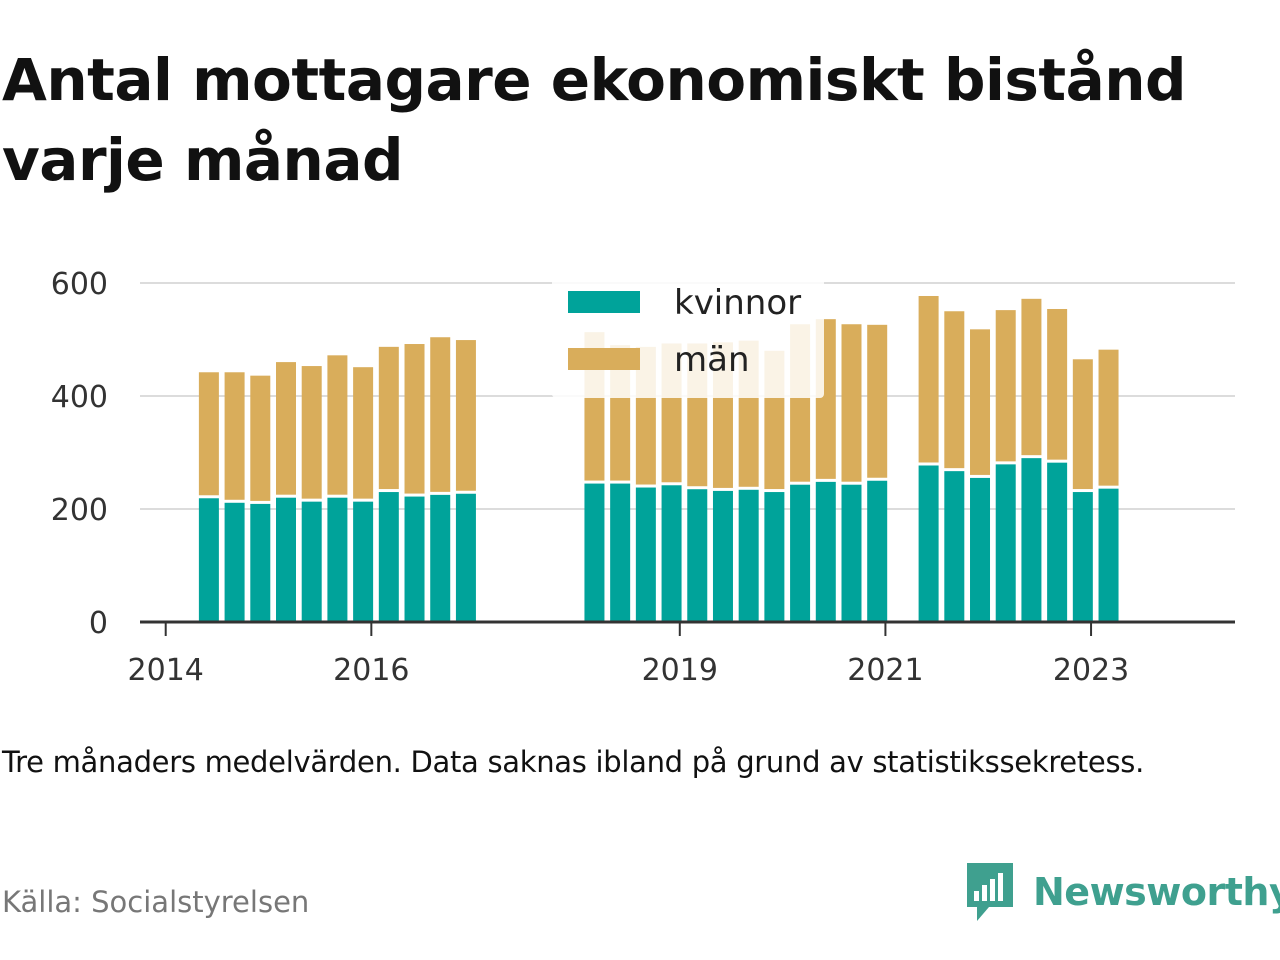  Describe the element at coordinates (79, 510) in the screenshot. I see `y-tick-label: 200` at that location.